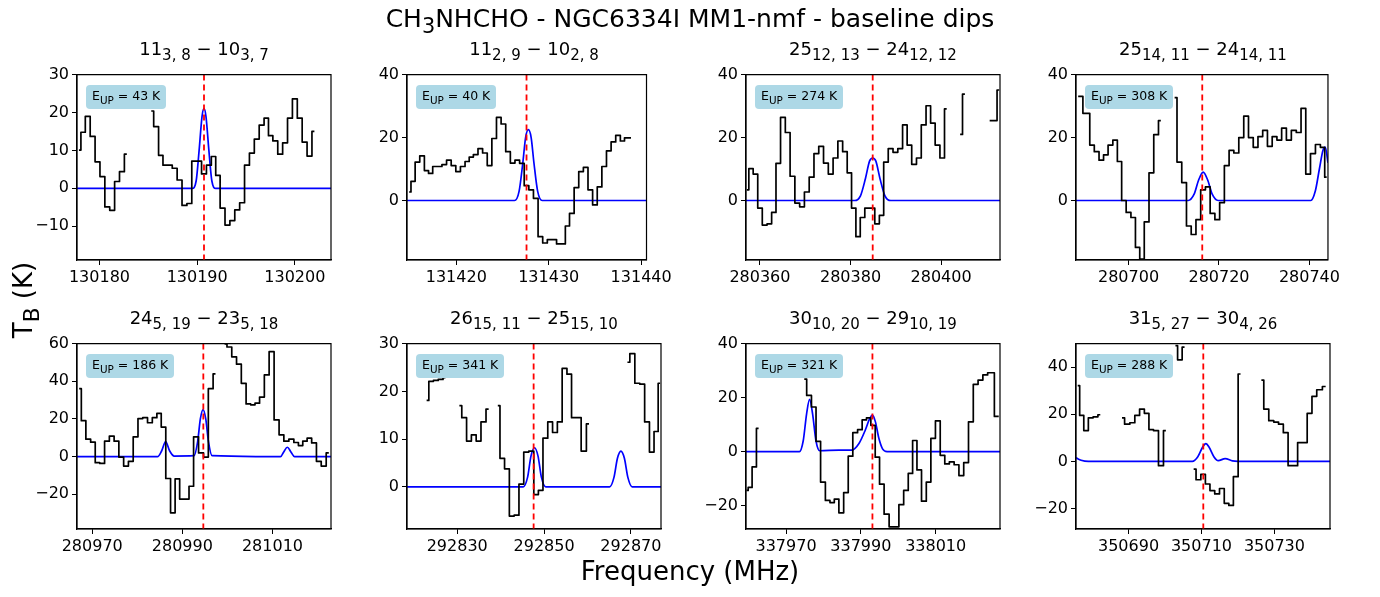 This screenshot has height=597, width=1380. I want to click on annotation: E$_{UP}$ = 341 K, so click(460, 366).